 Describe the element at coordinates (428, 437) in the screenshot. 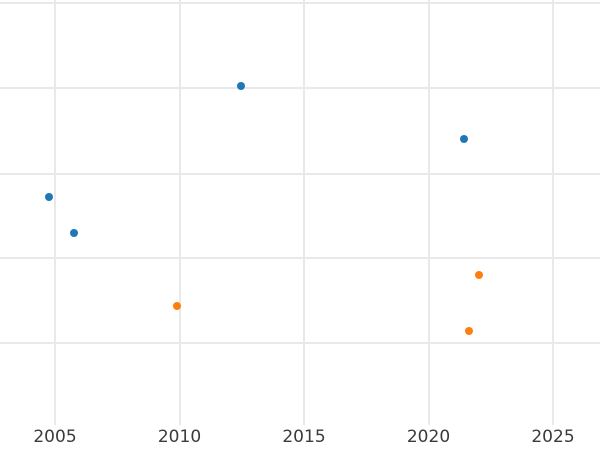

I see `x-tick-label: 2020` at that location.